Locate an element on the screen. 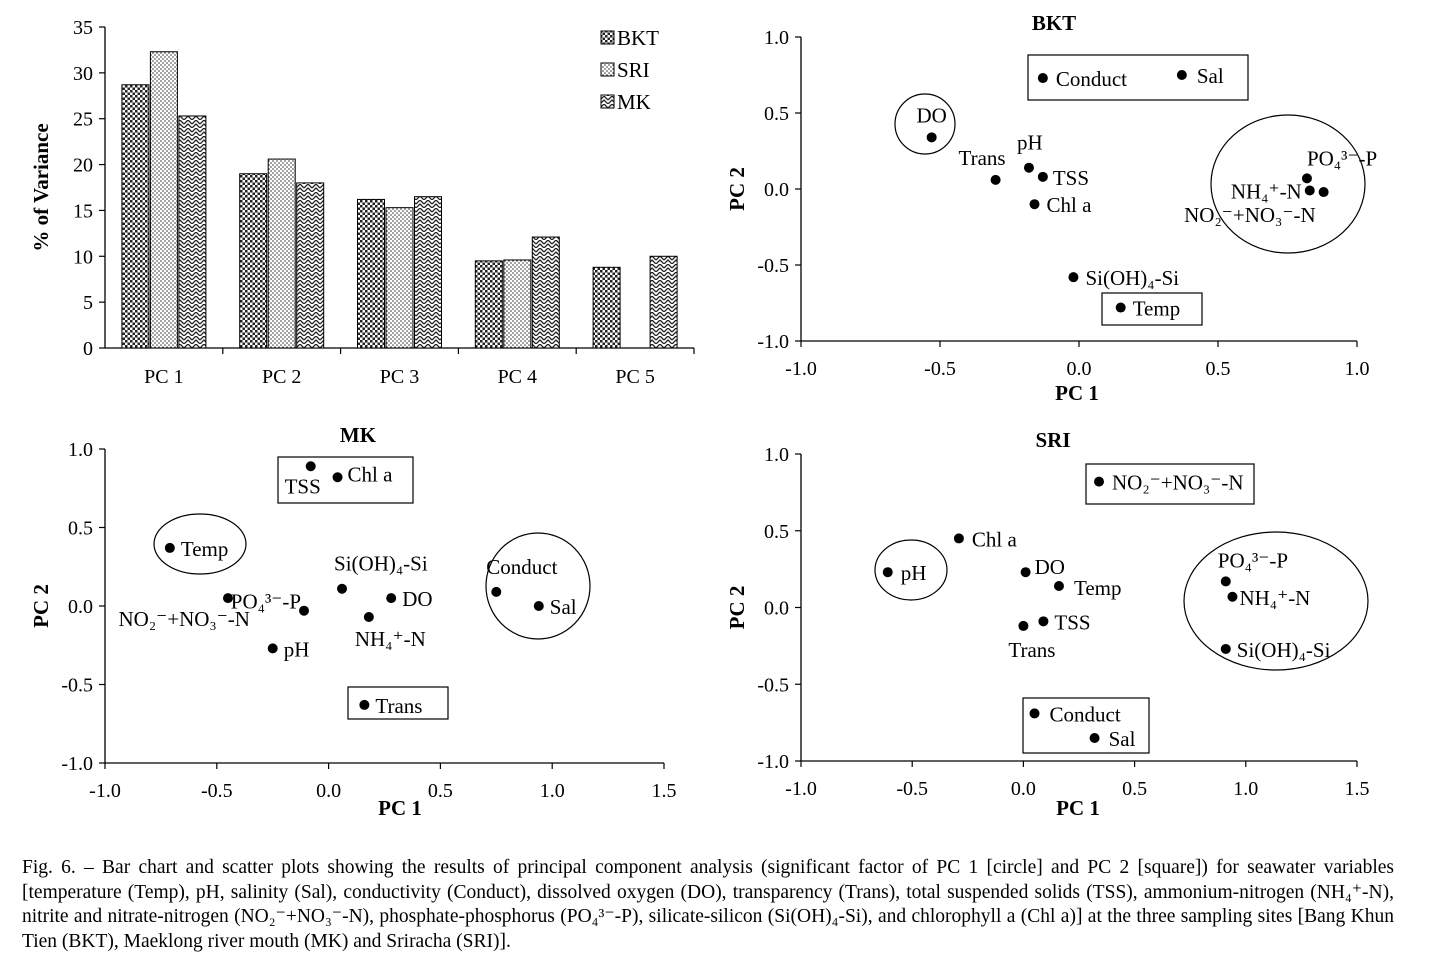 This screenshot has height=968, width=1433. y-tick-label: 35 is located at coordinates (83, 28).